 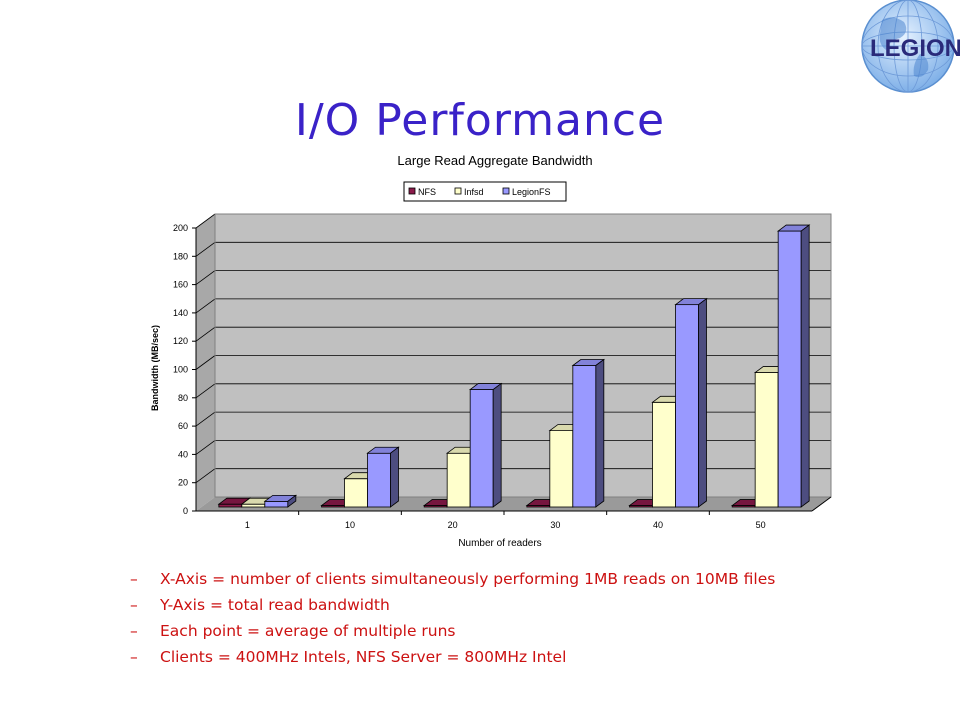 What do you see at coordinates (506, 191) in the screenshot?
I see `legend-swatch-legionfs` at bounding box center [506, 191].